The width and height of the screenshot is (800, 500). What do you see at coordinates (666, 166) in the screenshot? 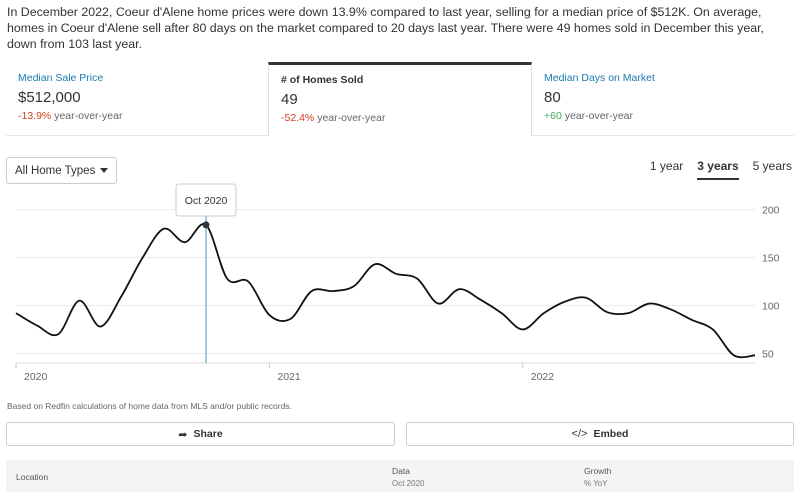
I see `range-1-year: 1 year` at bounding box center [666, 166].